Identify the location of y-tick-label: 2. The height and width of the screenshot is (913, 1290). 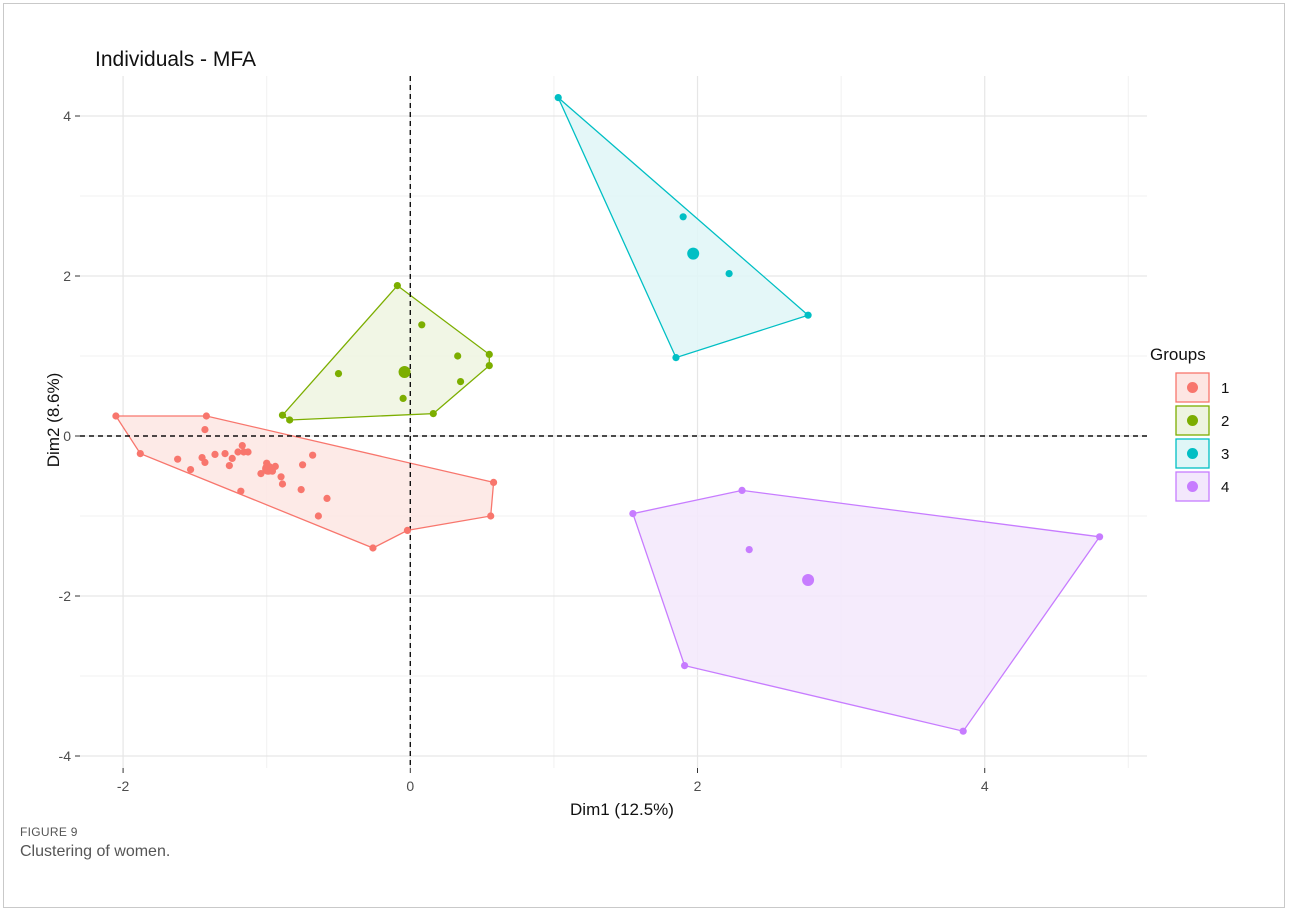
(67, 276).